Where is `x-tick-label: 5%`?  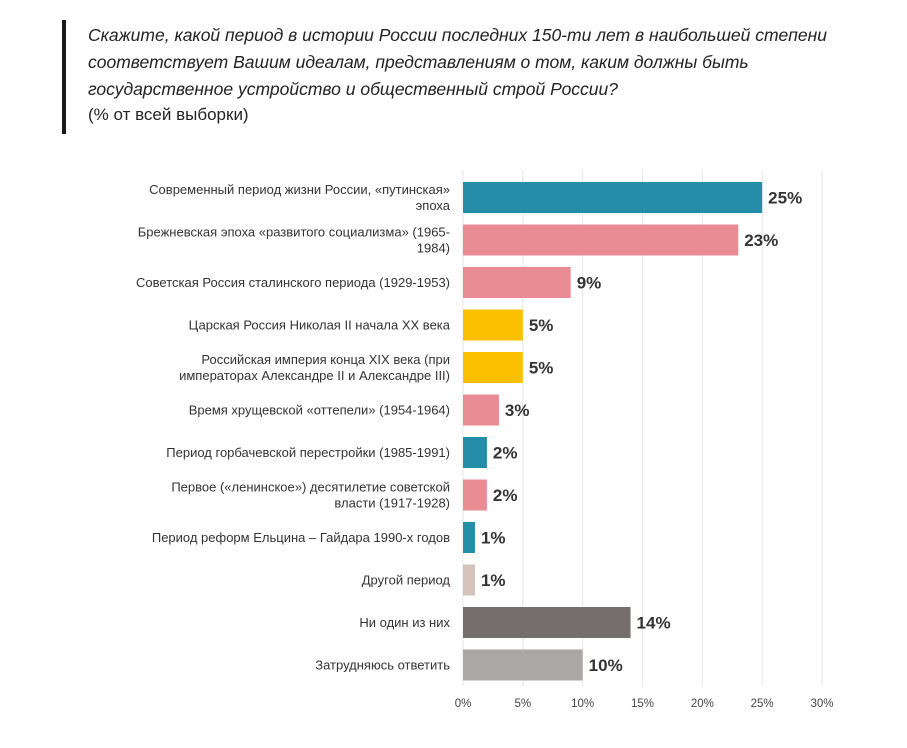
x-tick-label: 5% is located at coordinates (523, 704).